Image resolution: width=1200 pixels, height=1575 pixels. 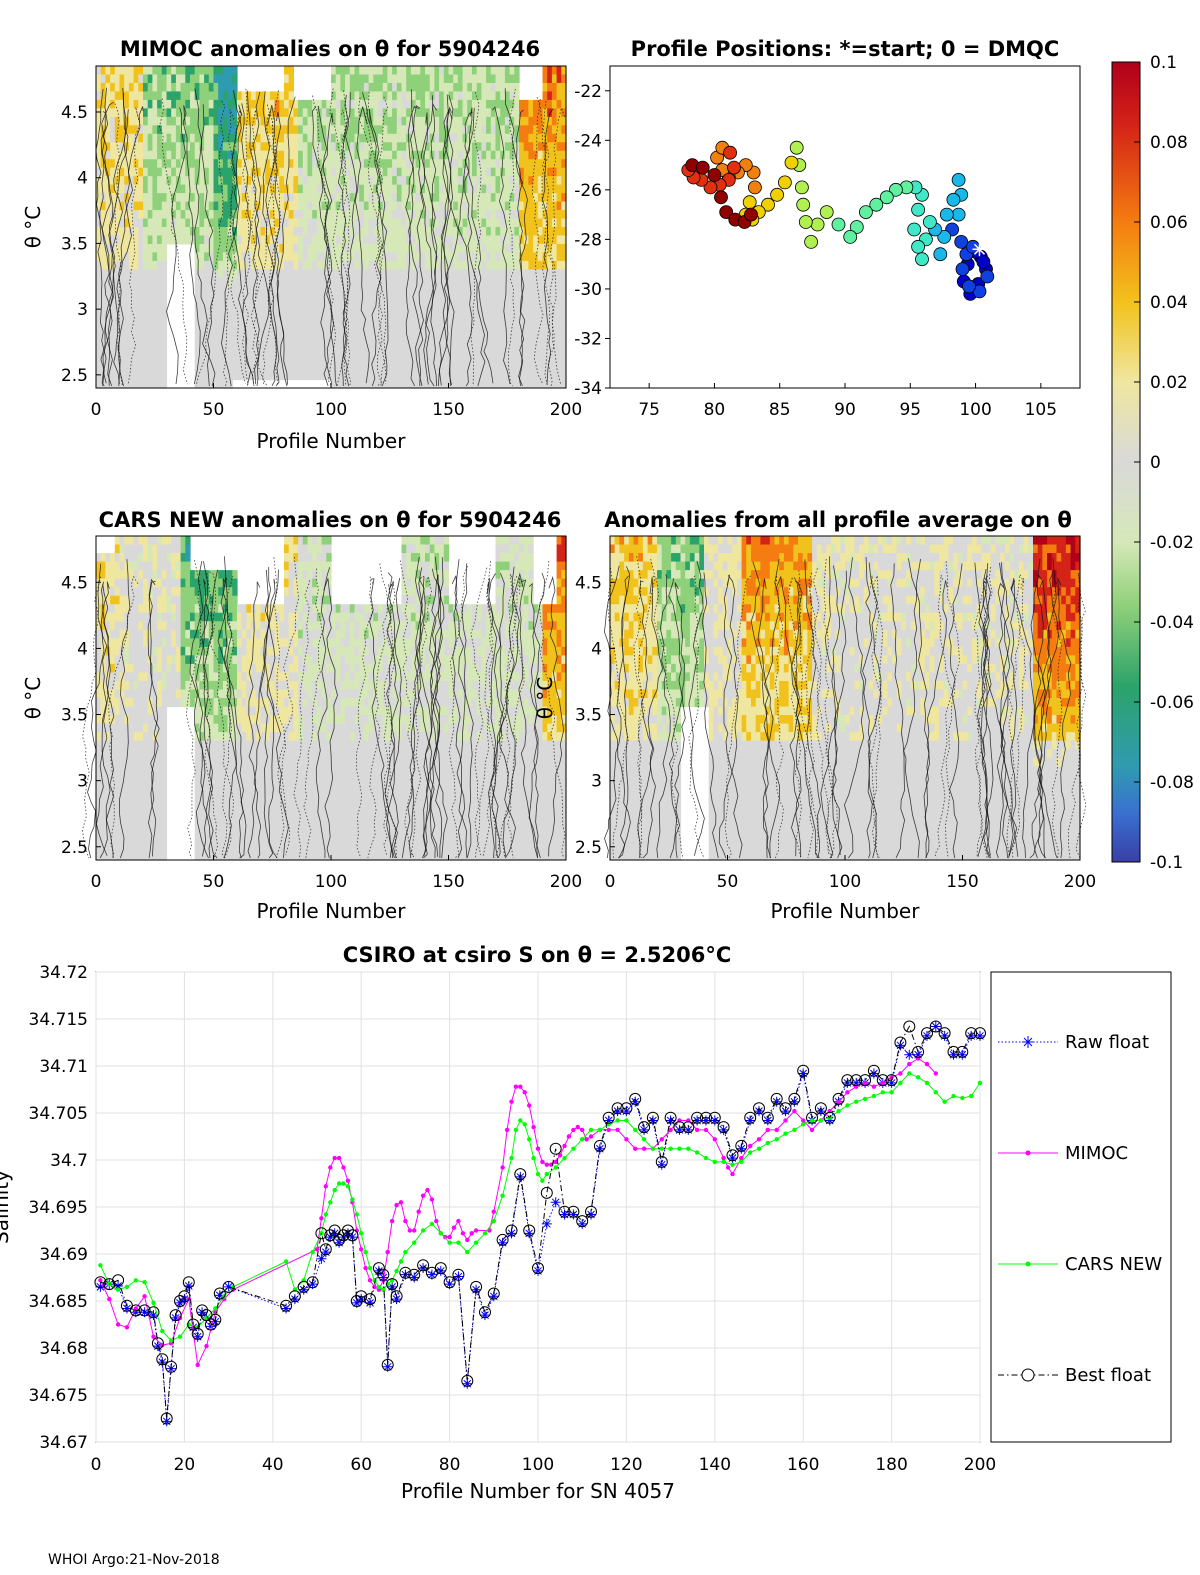 What do you see at coordinates (448, 410) in the screenshot?
I see `x-tick-label: 150` at bounding box center [448, 410].